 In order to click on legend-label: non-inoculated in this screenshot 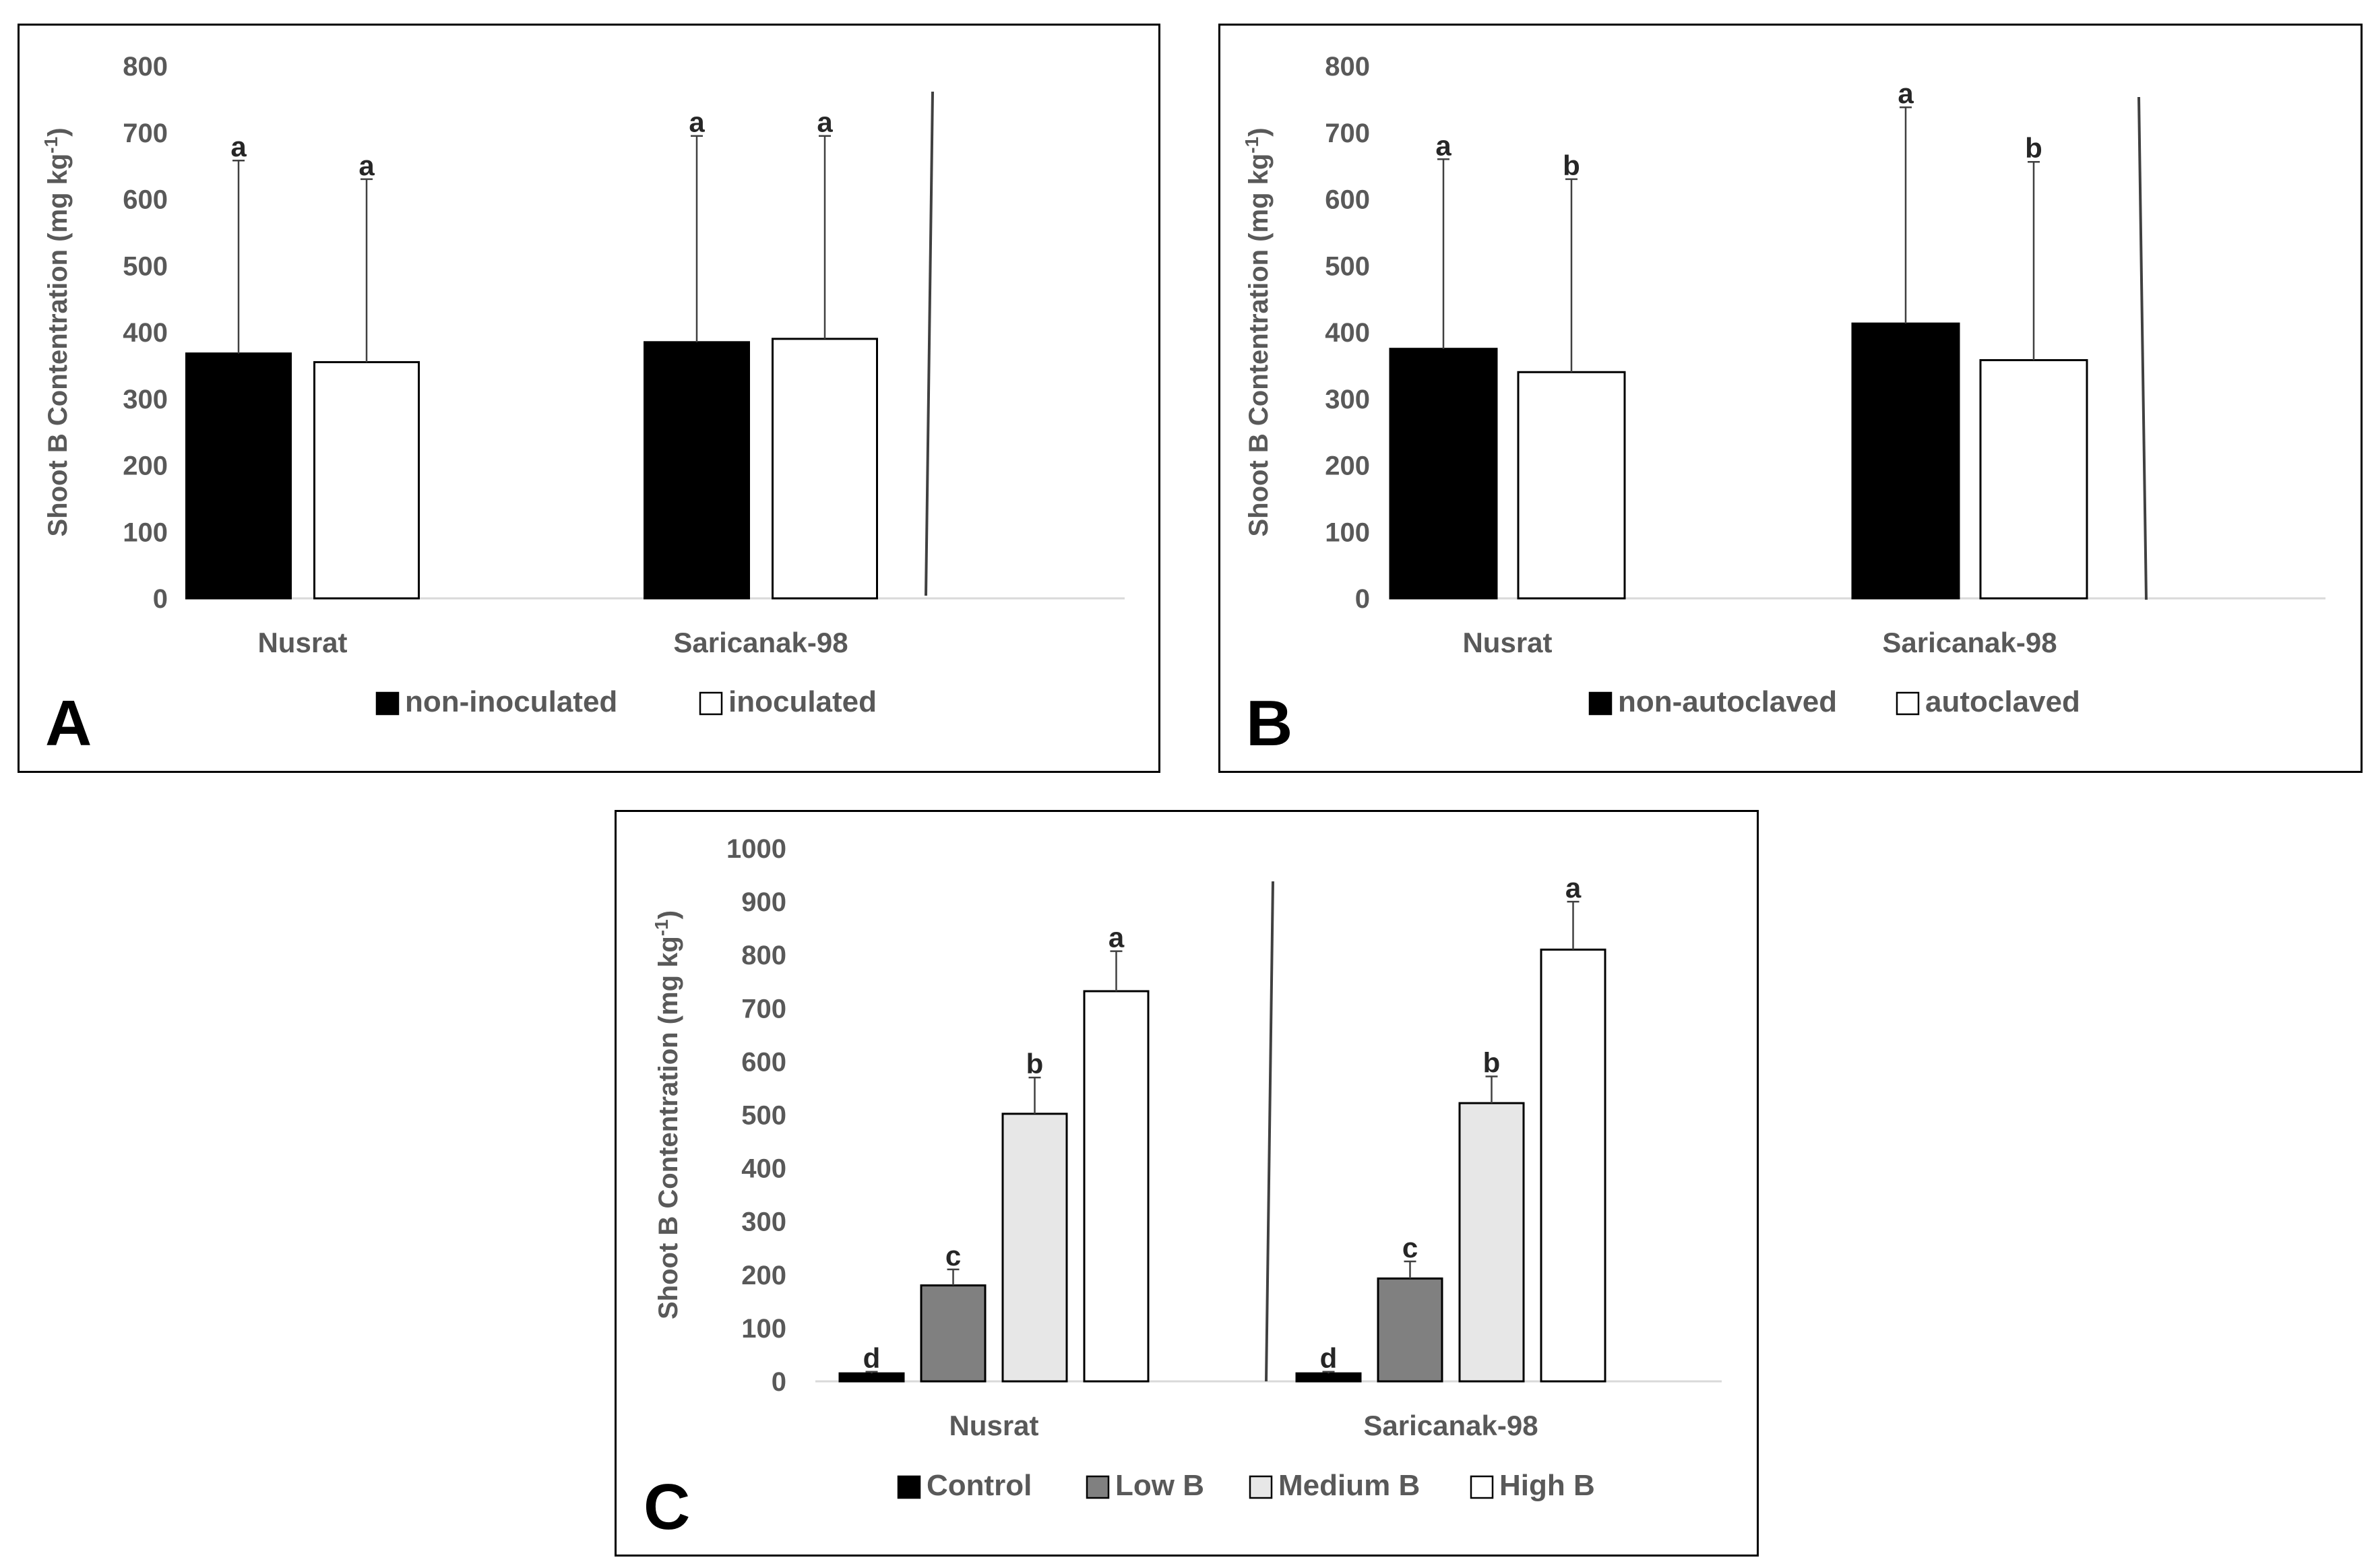, I will do `click(511, 702)`.